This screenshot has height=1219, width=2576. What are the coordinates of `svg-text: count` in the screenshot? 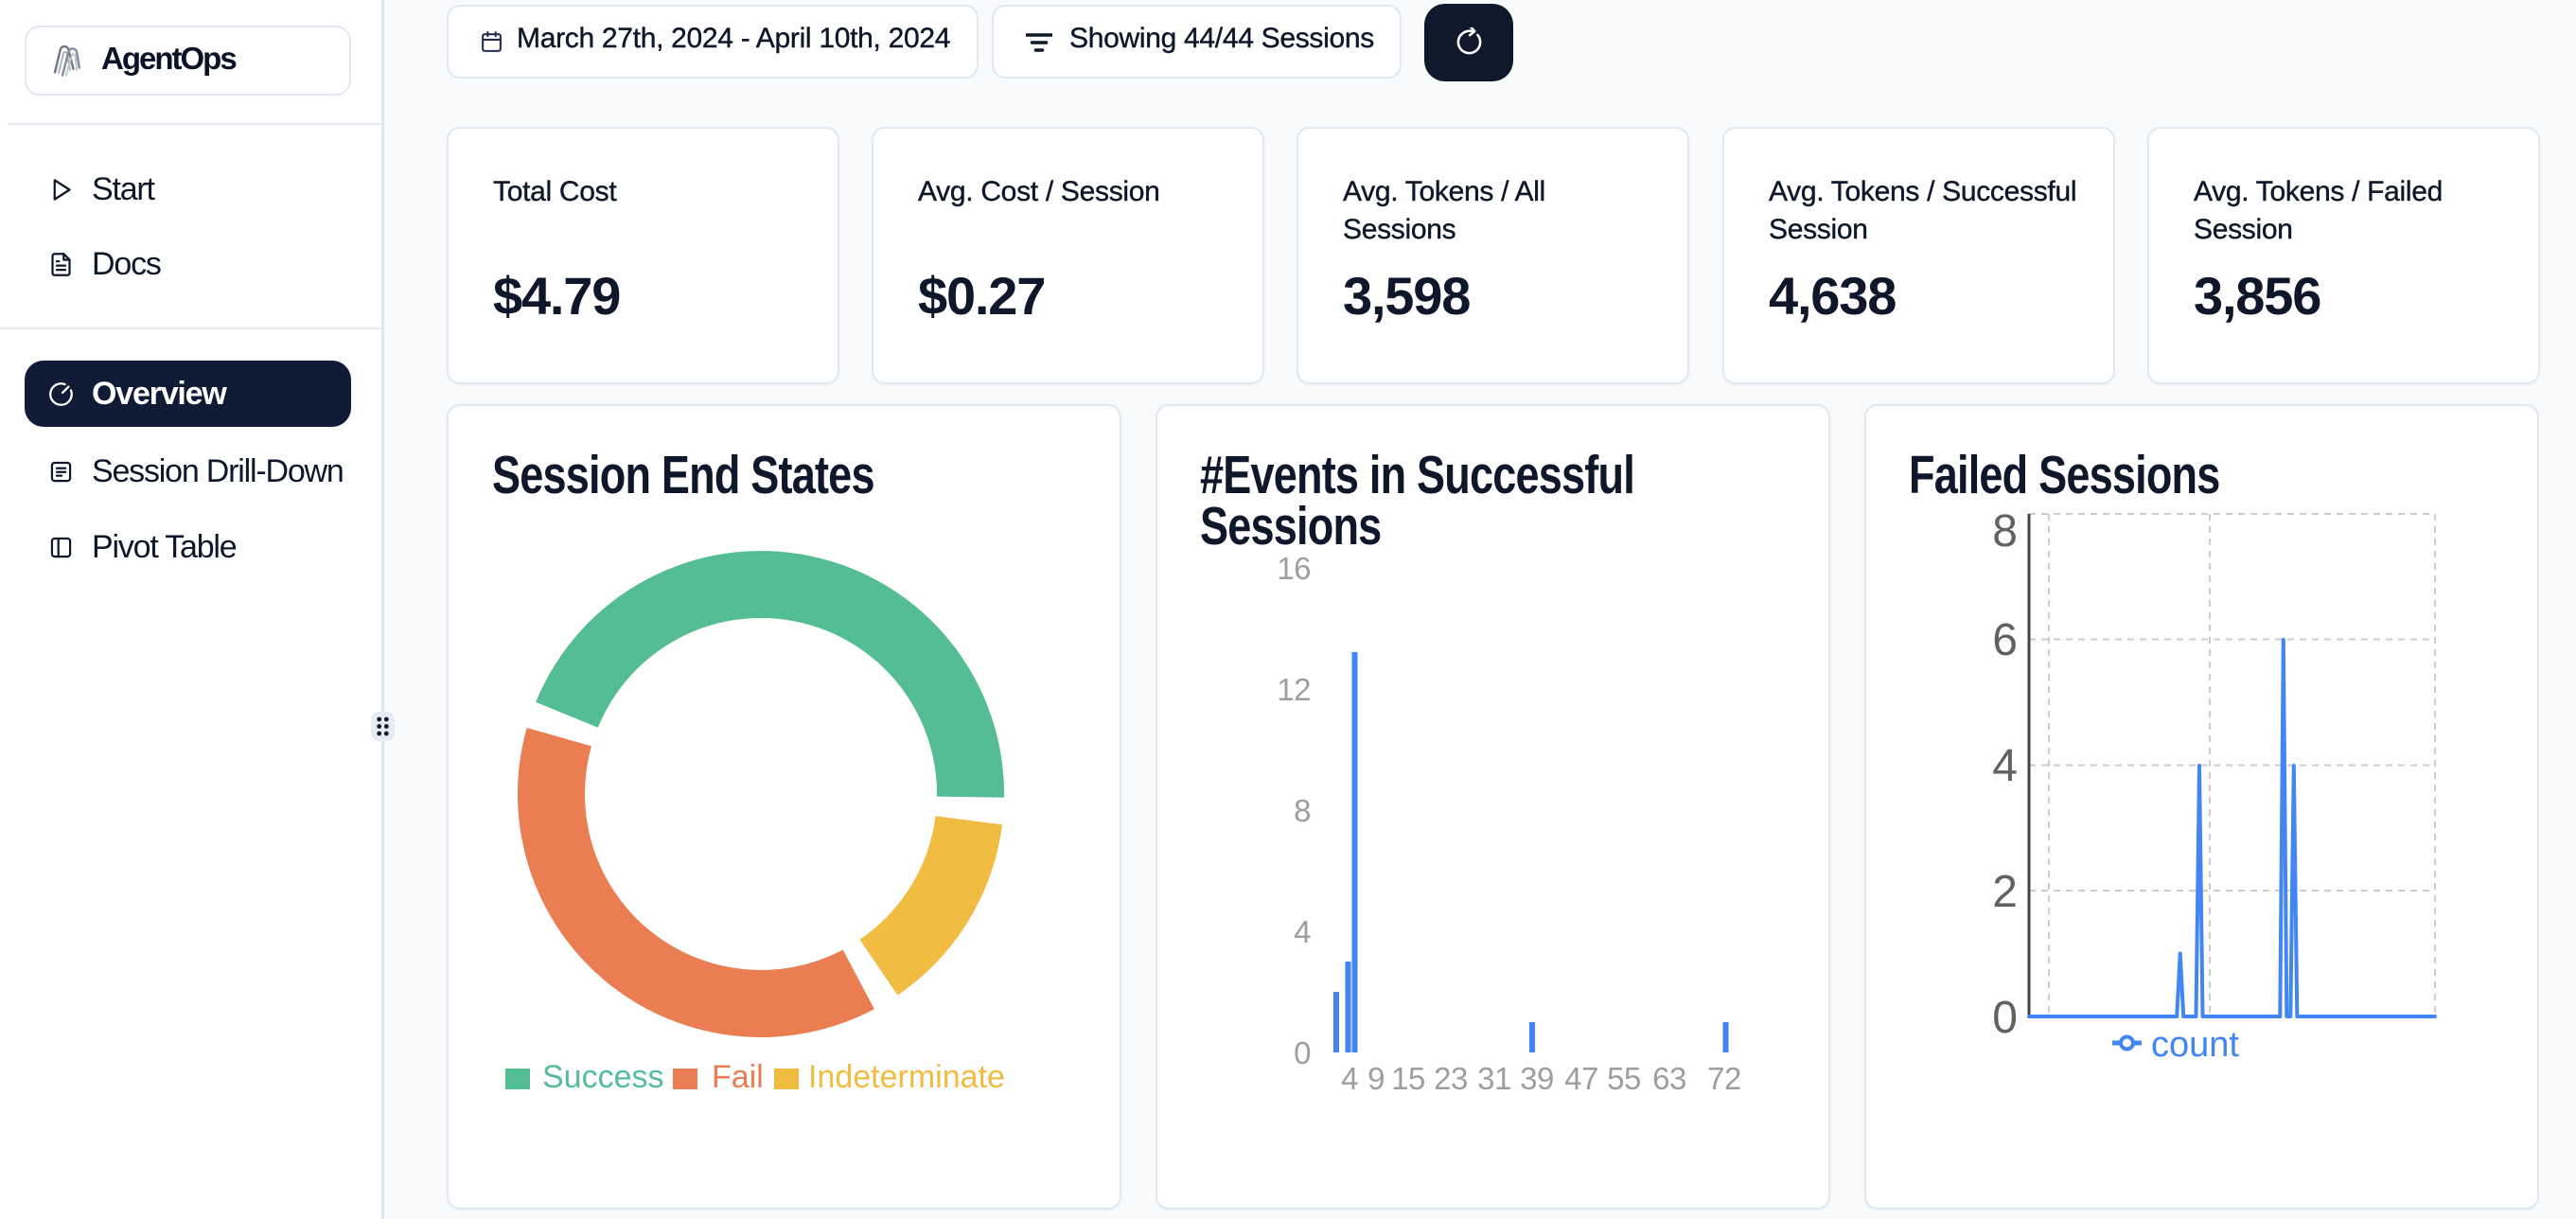 It's located at (2195, 1045).